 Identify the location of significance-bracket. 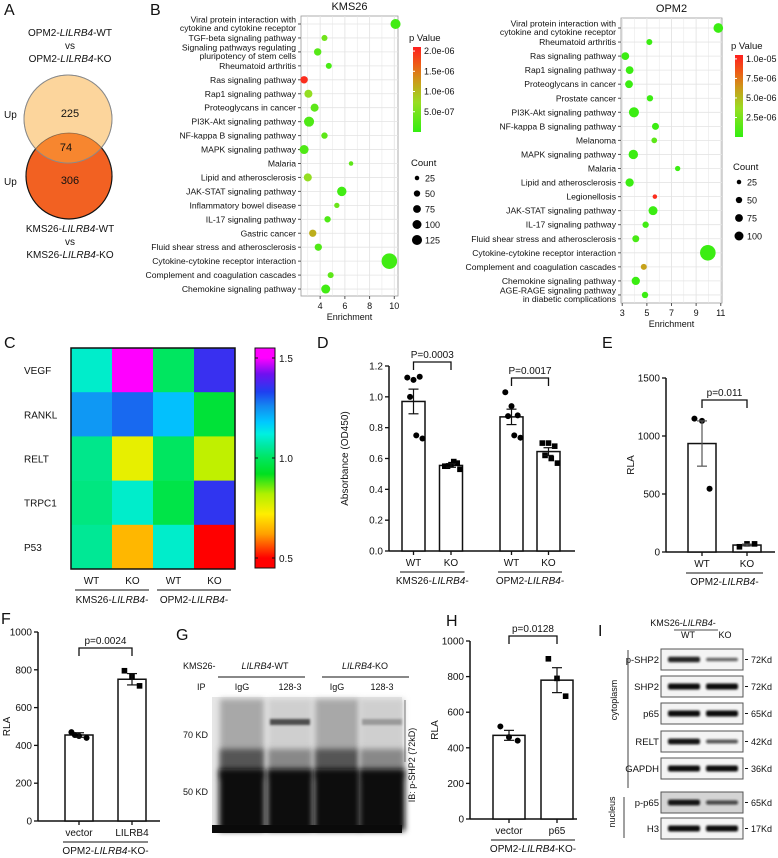
(724, 403).